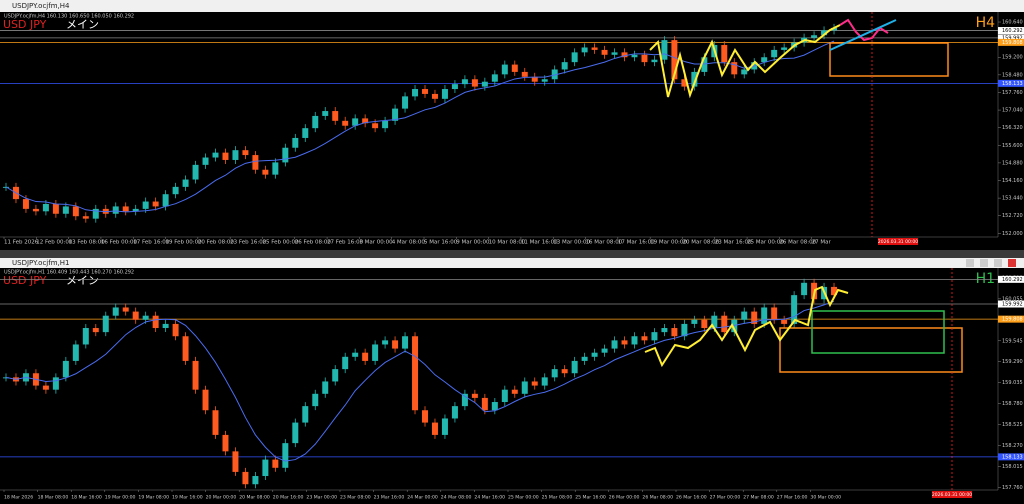  What do you see at coordinates (1012, 128) in the screenshot?
I see `y-tick-label: 156.320` at bounding box center [1012, 128].